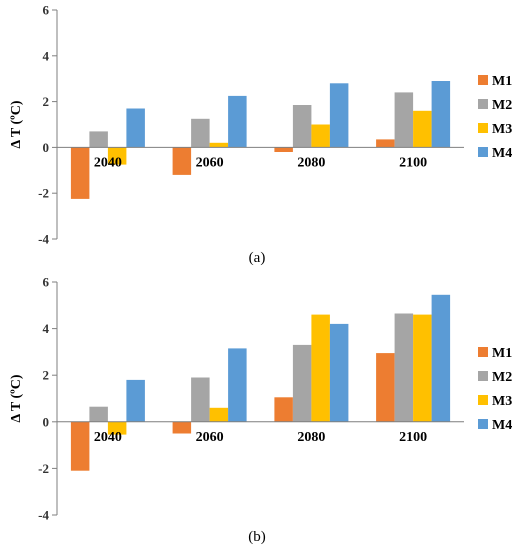  Describe the element at coordinates (257, 537) in the screenshot. I see `panel-caption: (b)` at that location.